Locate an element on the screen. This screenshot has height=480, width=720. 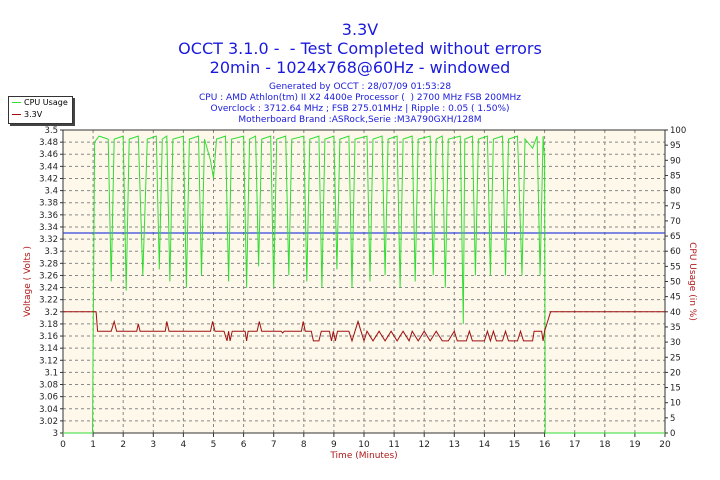
y-tick-label: 3.42 is located at coordinates (48, 179).